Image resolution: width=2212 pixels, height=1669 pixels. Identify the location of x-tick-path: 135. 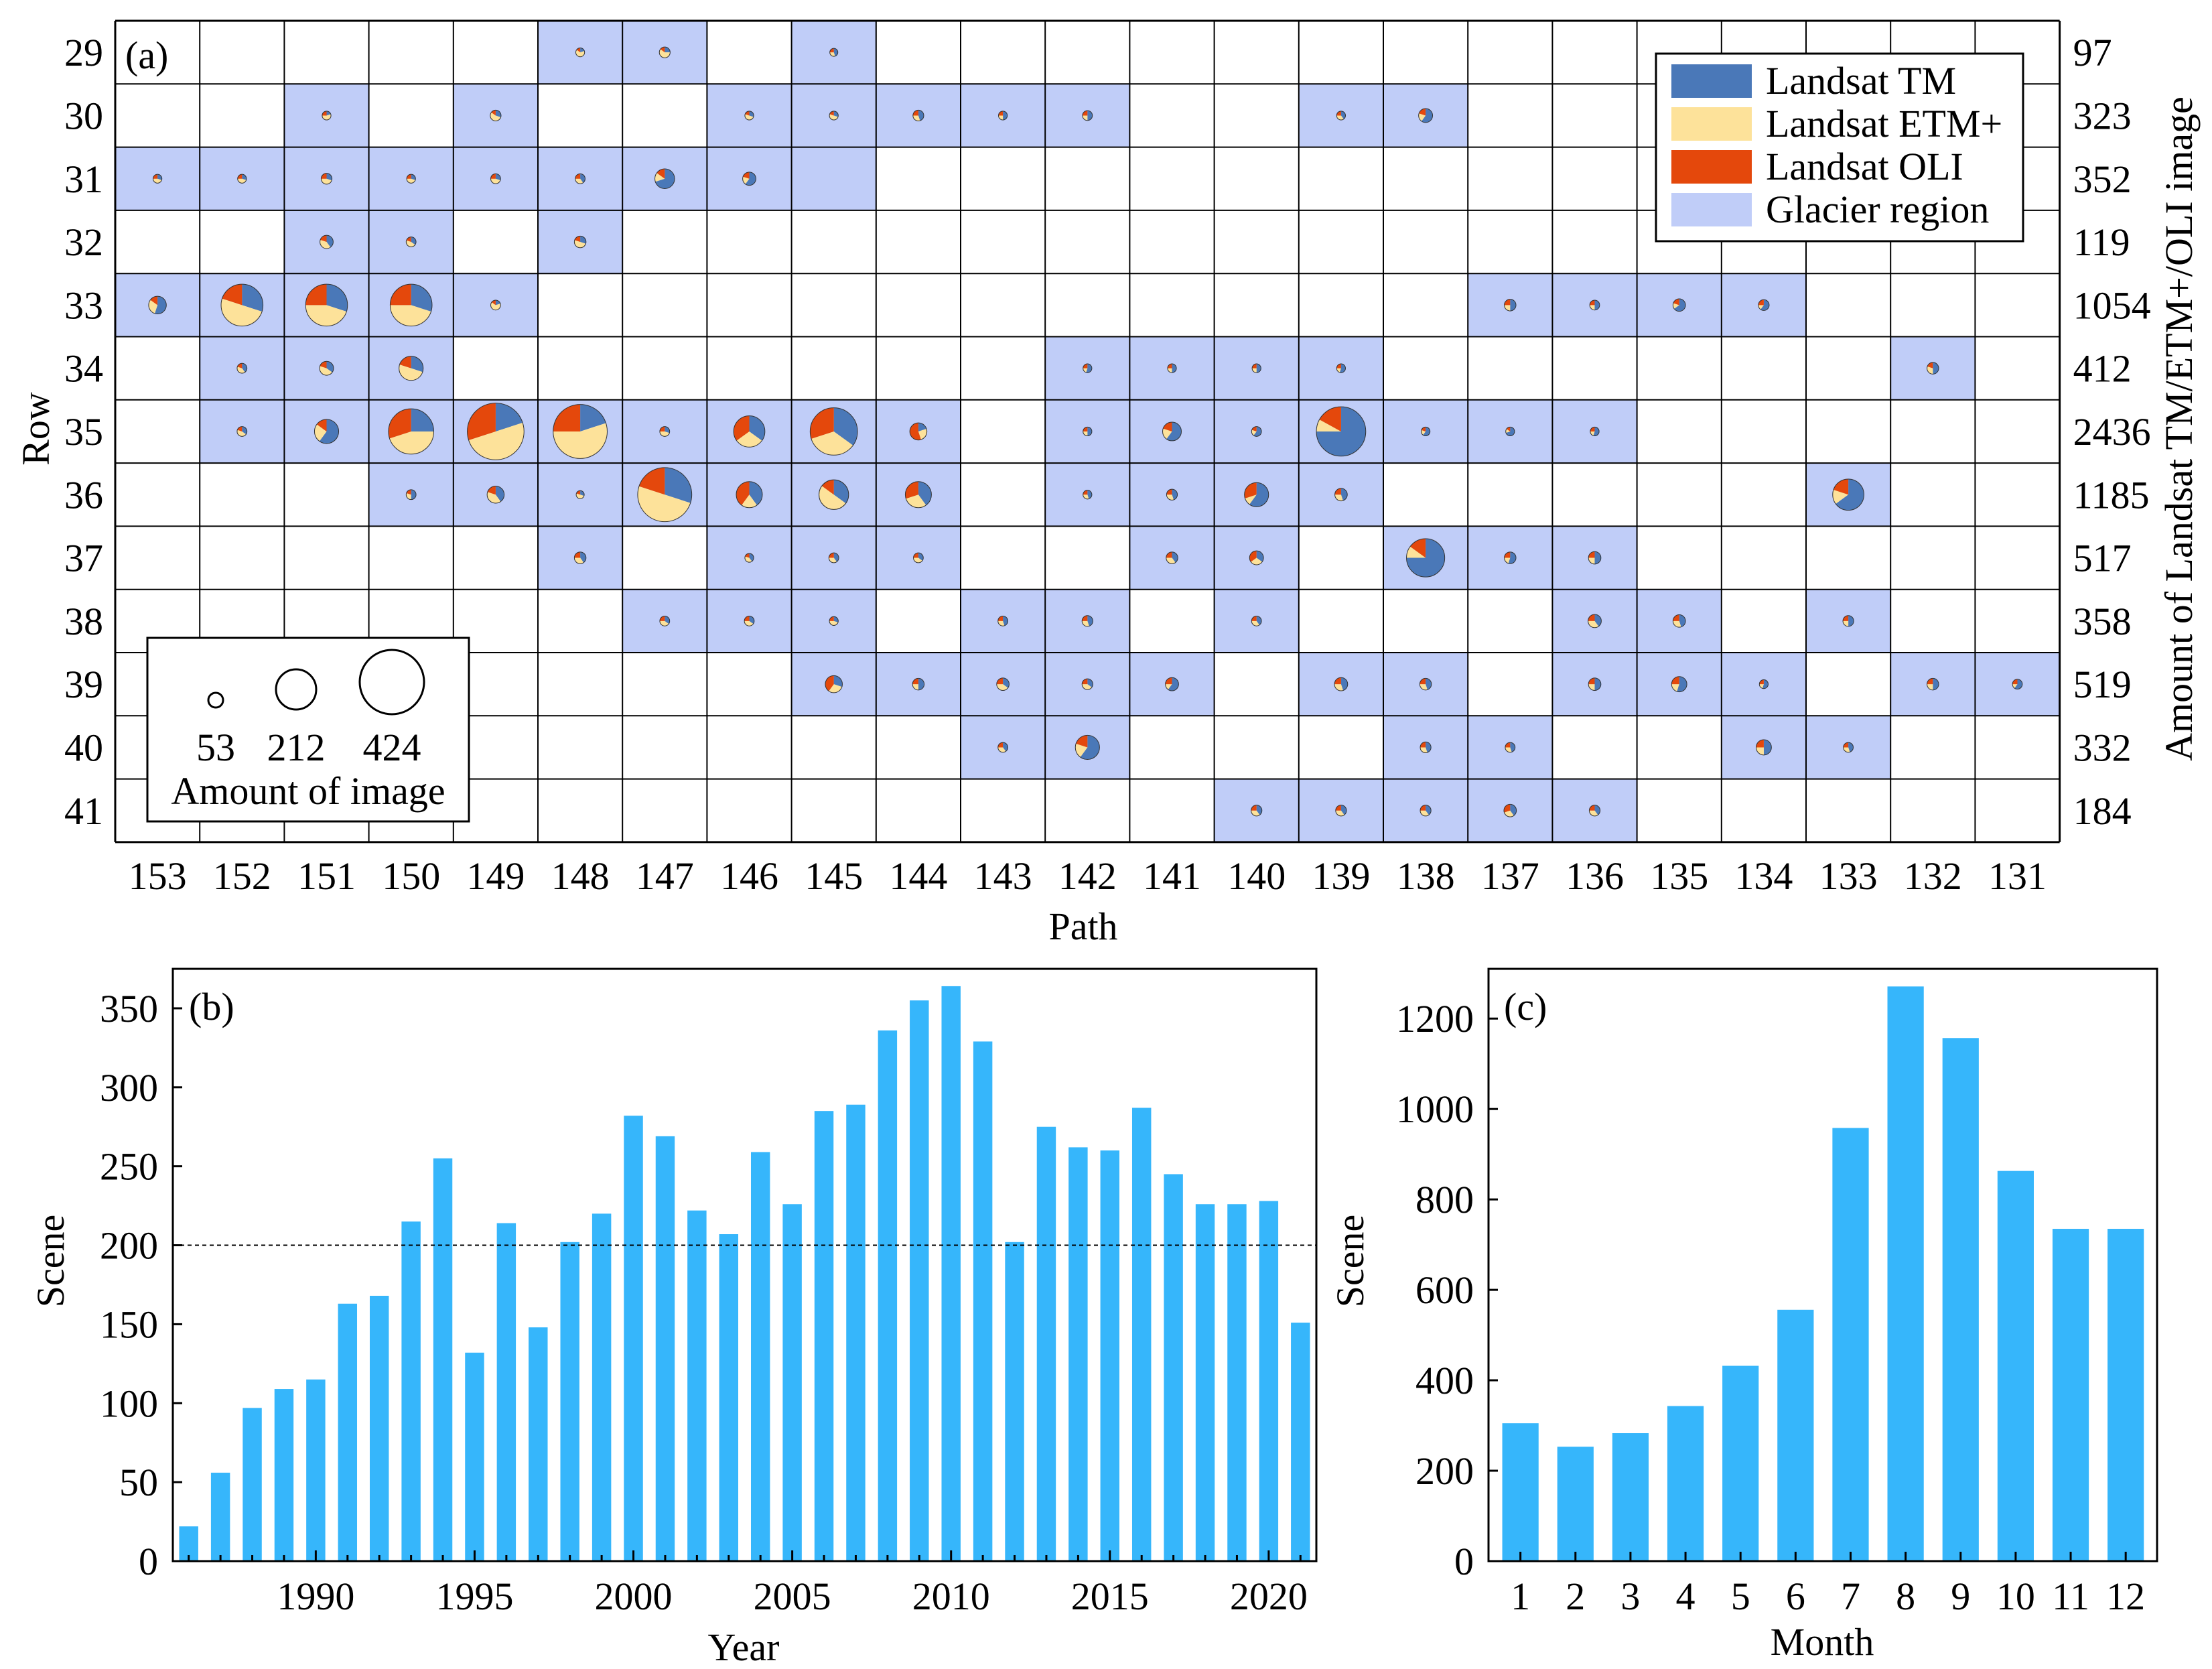
(1679, 876).